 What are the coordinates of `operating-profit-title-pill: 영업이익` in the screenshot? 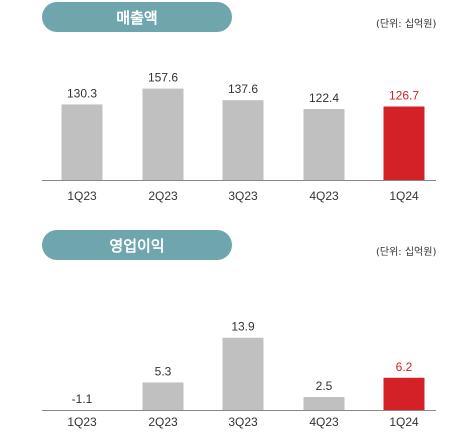 It's located at (137, 245).